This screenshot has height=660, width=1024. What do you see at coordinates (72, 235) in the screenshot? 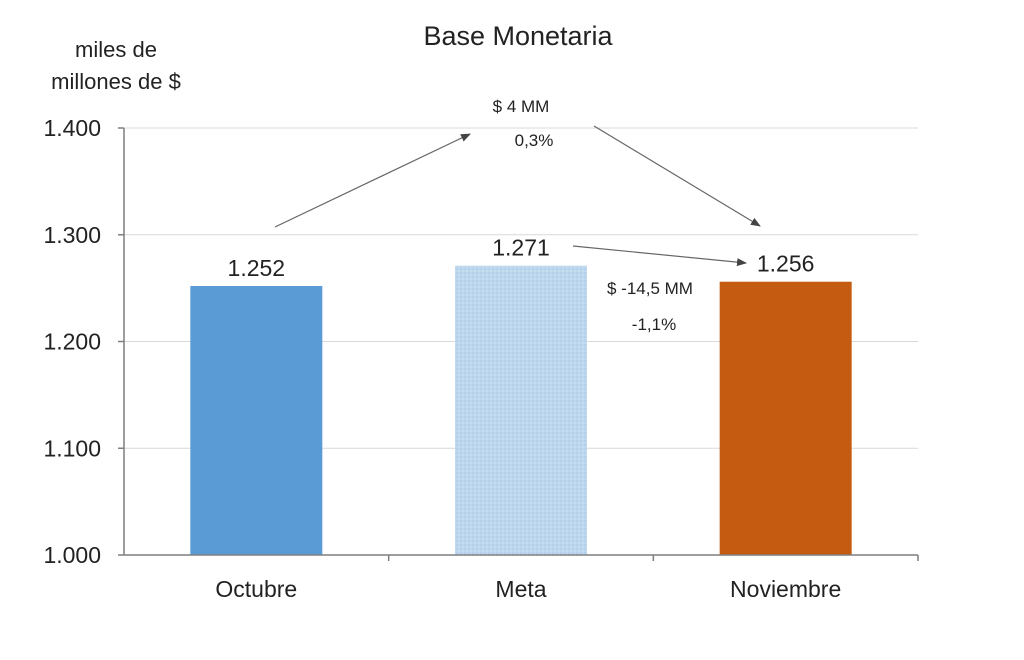
I see `y-tick-label: 1.300` at bounding box center [72, 235].